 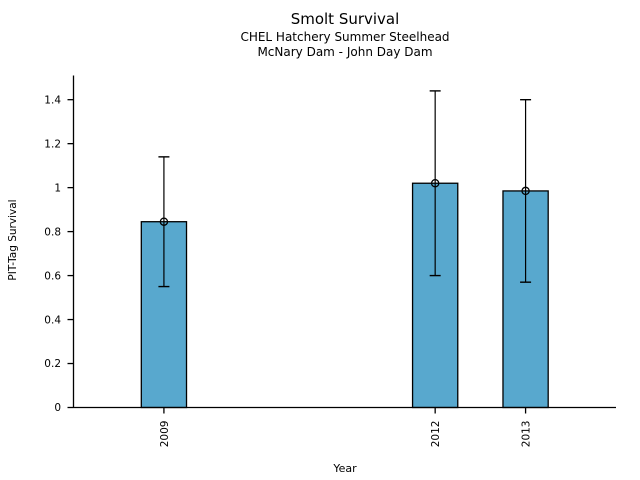 I want to click on y-tick-label: 1, so click(x=57, y=188).